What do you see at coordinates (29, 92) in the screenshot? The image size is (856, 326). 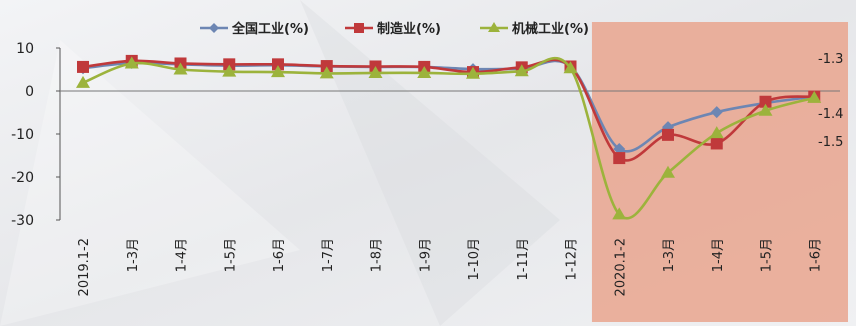 I see `y-tick-label: 0` at bounding box center [29, 92].